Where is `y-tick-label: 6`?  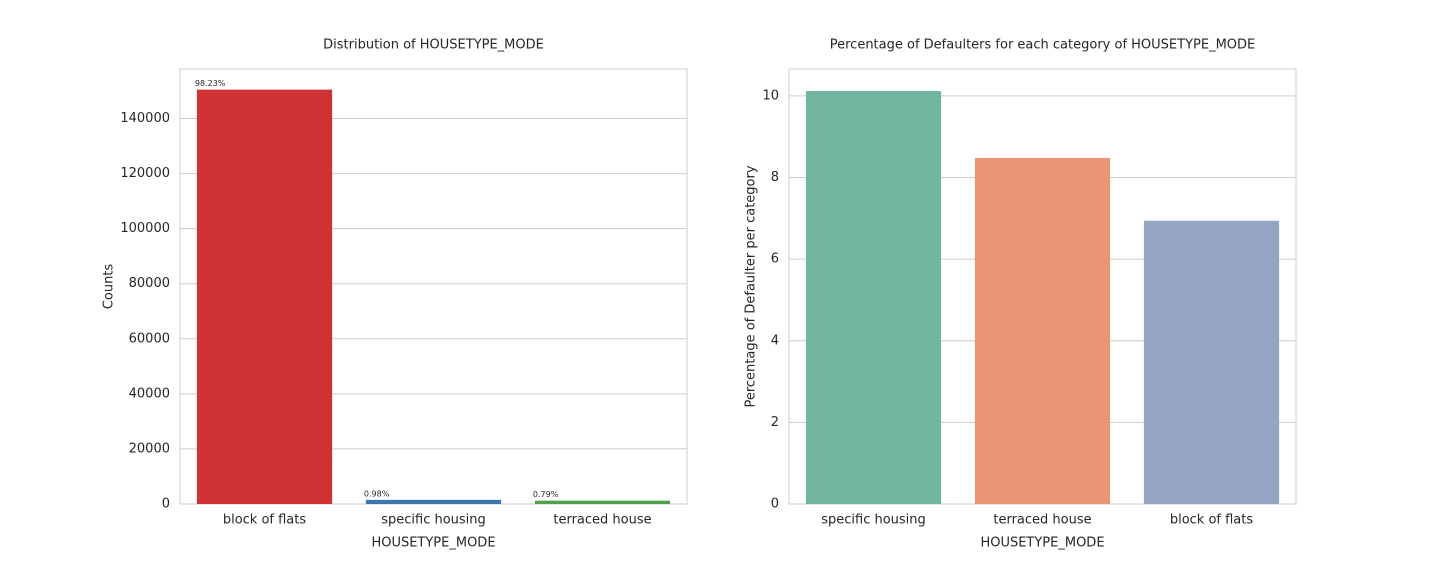
y-tick-label: 6 is located at coordinates (775, 259).